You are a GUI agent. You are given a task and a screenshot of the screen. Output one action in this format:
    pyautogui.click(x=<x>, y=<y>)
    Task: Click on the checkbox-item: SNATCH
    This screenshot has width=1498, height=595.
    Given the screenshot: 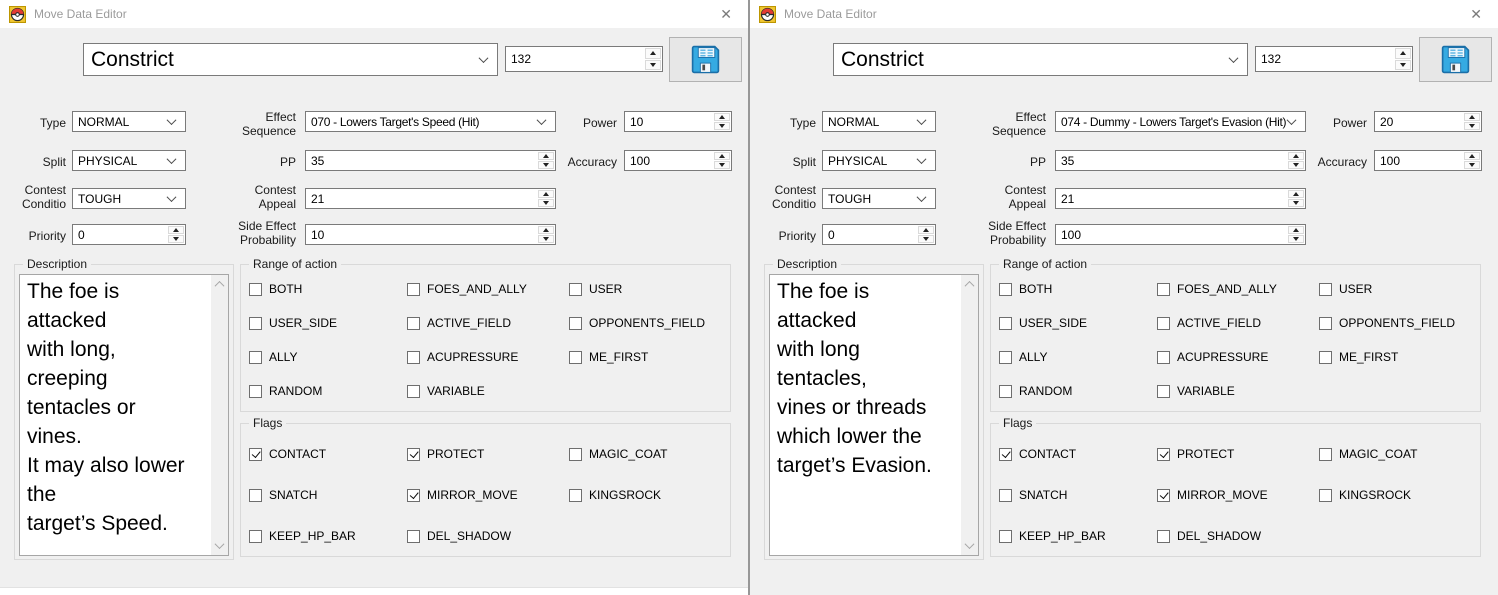 What is the action you would take?
    pyautogui.click(x=1078, y=495)
    